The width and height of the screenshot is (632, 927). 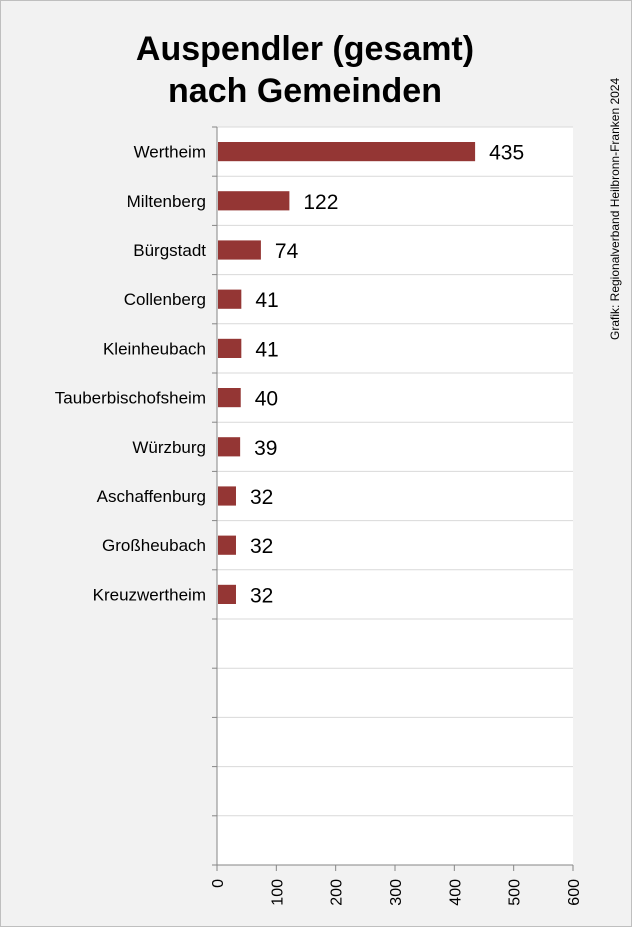 I want to click on value-tick-label: 100, so click(x=277, y=892).